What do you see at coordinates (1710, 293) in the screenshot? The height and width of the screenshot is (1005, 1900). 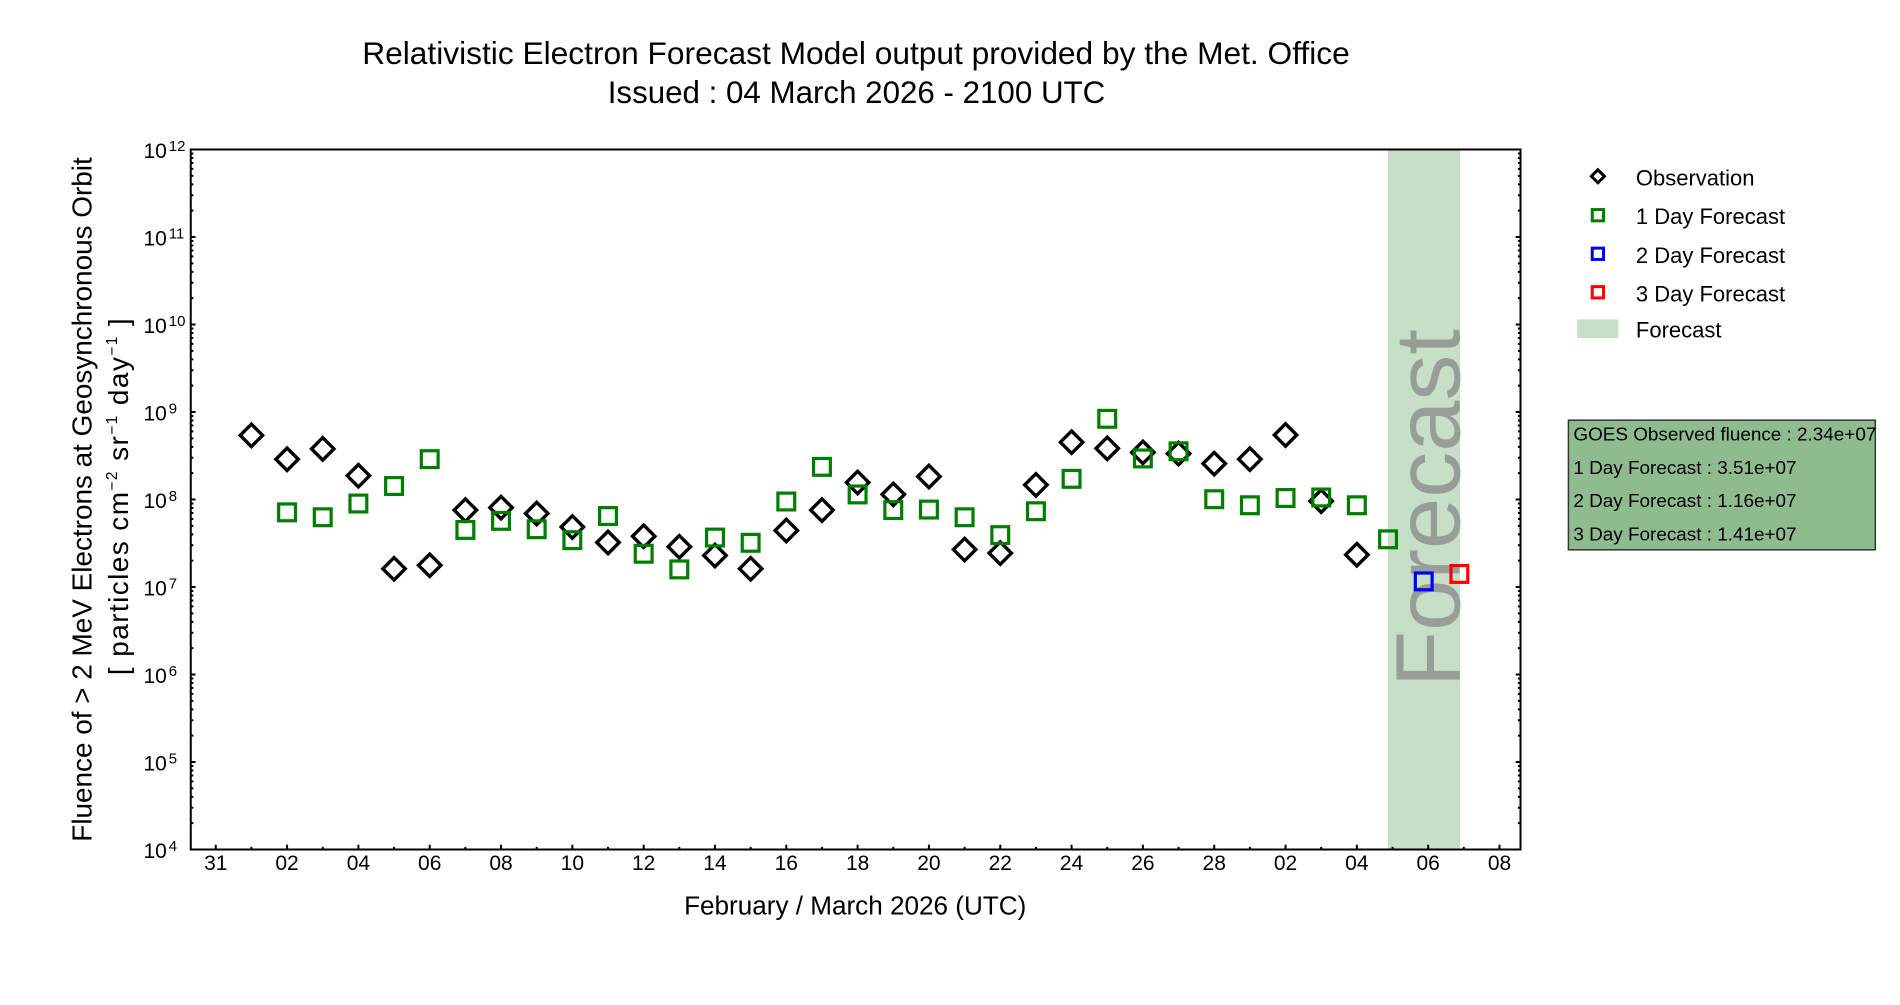 I see `svg-text: 3 Day Forecast` at bounding box center [1710, 293].